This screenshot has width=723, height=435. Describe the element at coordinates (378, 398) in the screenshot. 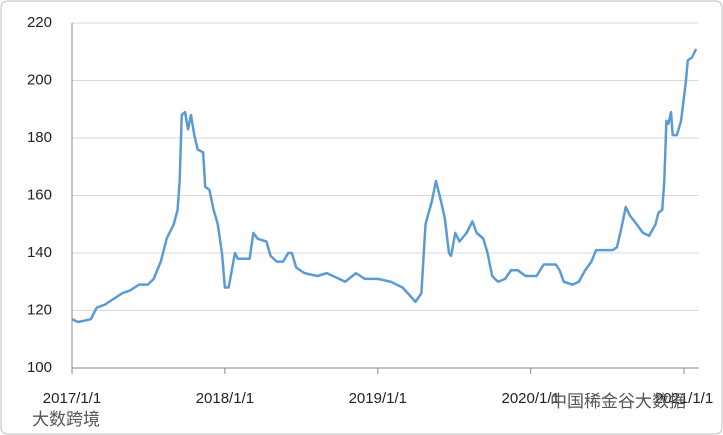

I see `x-tick-label: 2019/1/1` at that location.